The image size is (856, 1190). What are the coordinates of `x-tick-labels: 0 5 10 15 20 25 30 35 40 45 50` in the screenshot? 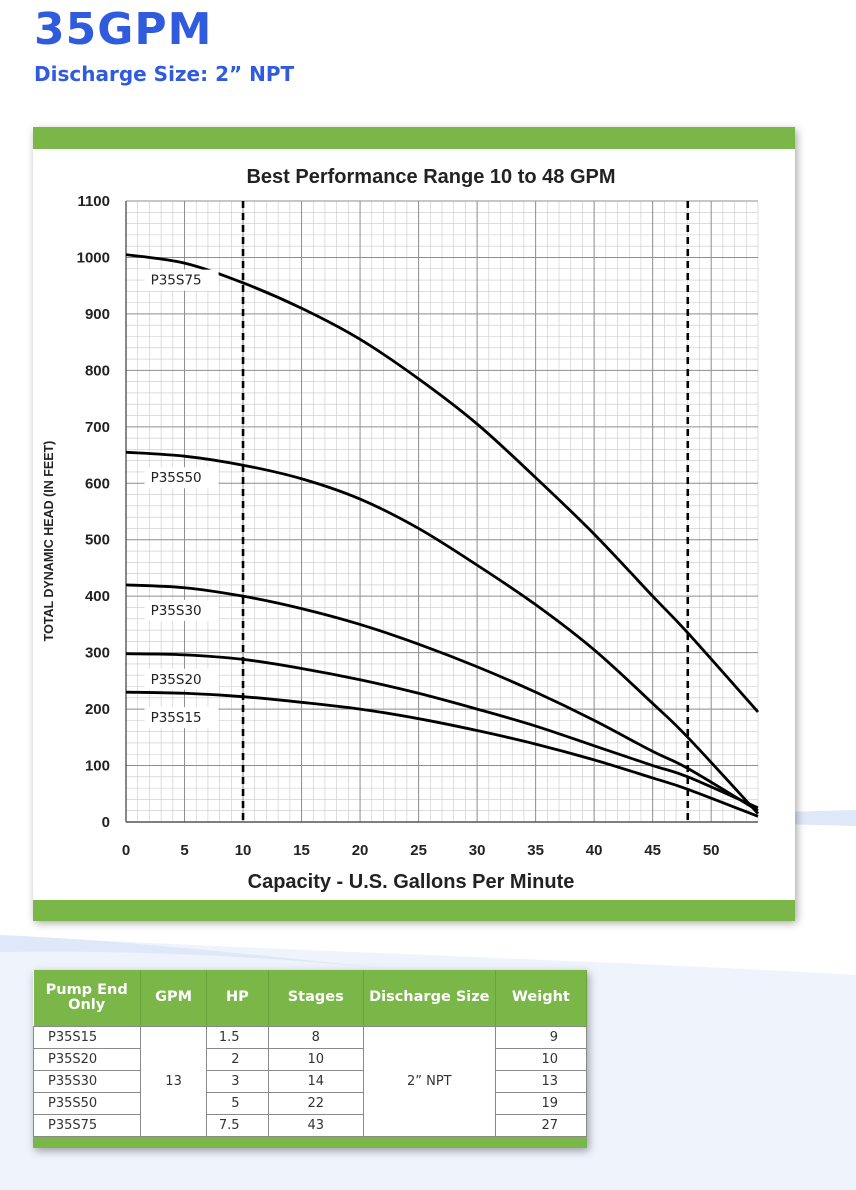 It's located at (421, 850).